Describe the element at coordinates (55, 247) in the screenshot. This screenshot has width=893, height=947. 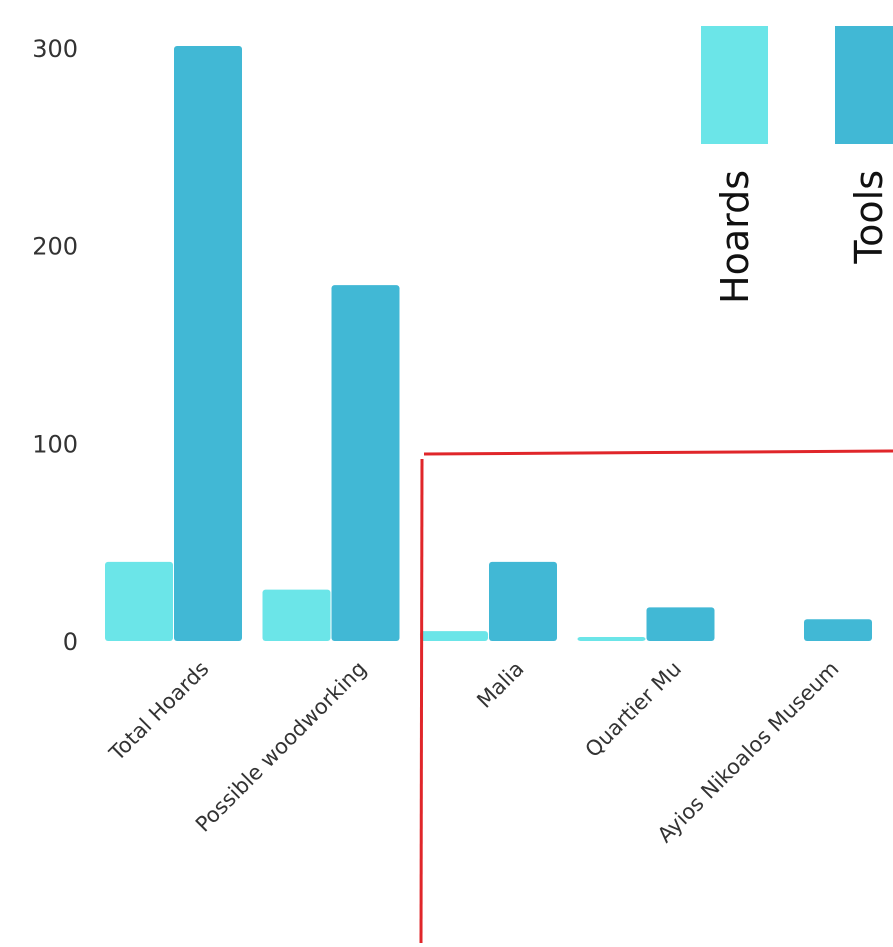
I see `y-tick-label: 200` at that location.